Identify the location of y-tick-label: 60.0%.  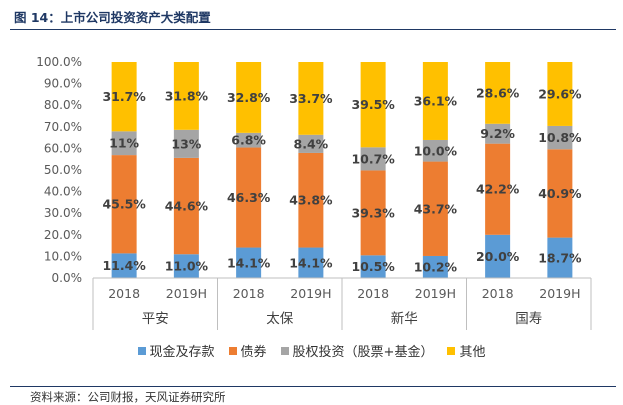
(63, 148).